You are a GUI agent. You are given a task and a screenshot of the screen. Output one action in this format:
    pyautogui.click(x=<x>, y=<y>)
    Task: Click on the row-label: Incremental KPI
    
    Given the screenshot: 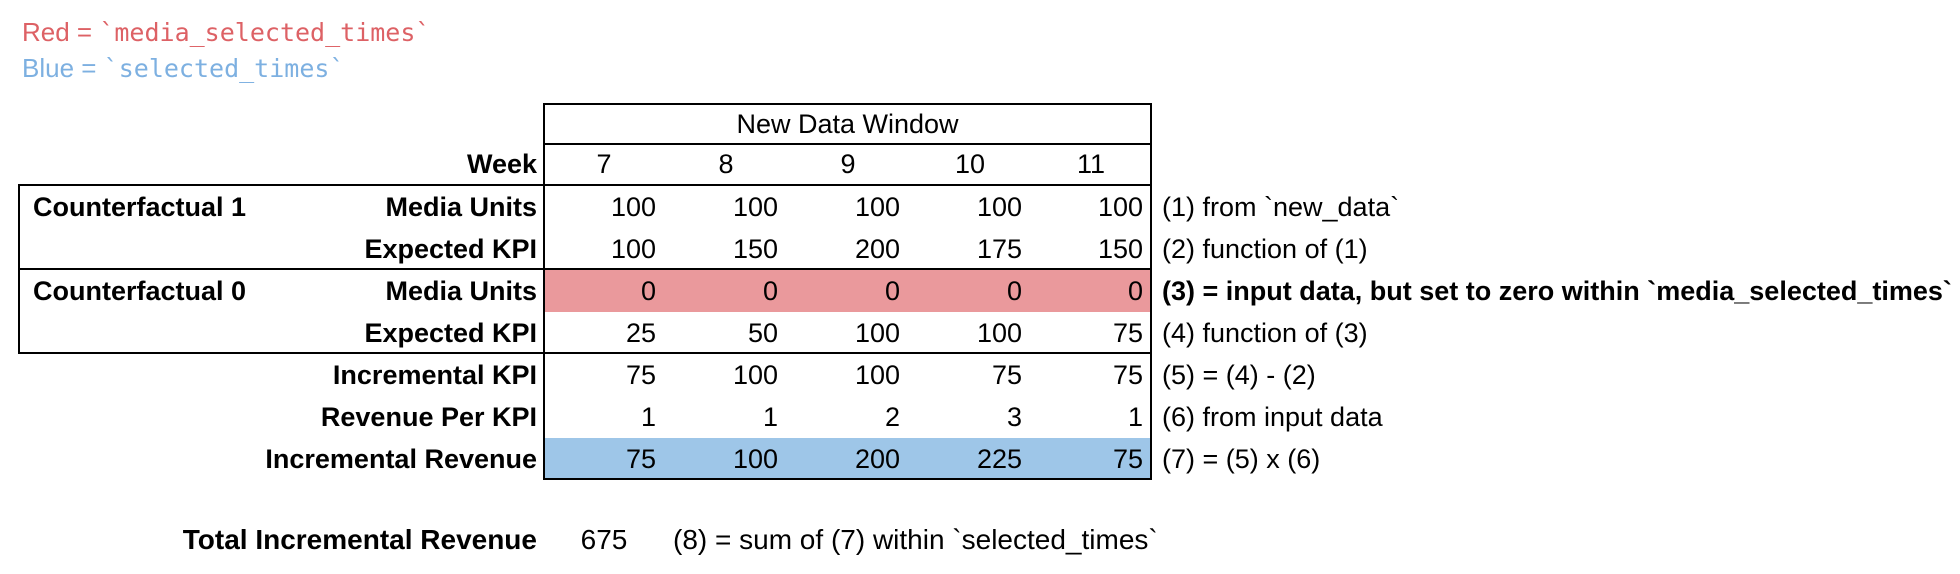 What is the action you would take?
    pyautogui.click(x=434, y=375)
    